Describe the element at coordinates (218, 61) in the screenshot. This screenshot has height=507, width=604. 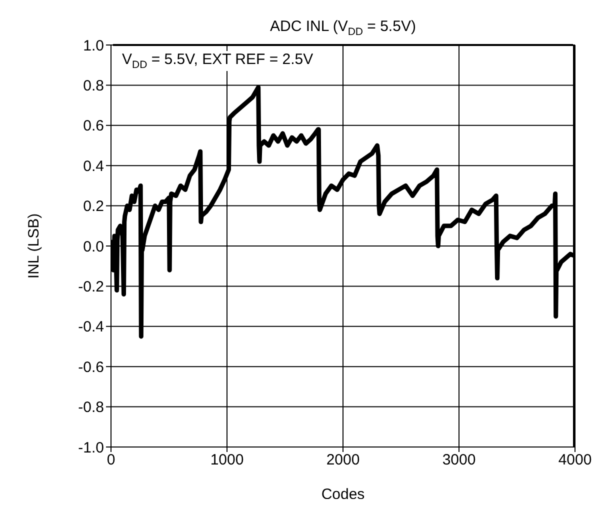
I see `annotation: V$_{DD}$ = 5.5V, EXT REF = 2.5V` at that location.